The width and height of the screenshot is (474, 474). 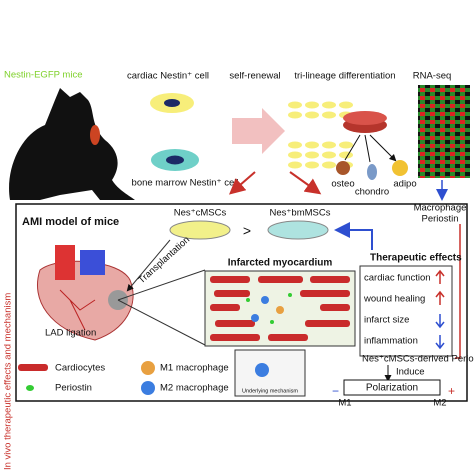 I want to click on lineage: adipo, so click(x=404, y=184).